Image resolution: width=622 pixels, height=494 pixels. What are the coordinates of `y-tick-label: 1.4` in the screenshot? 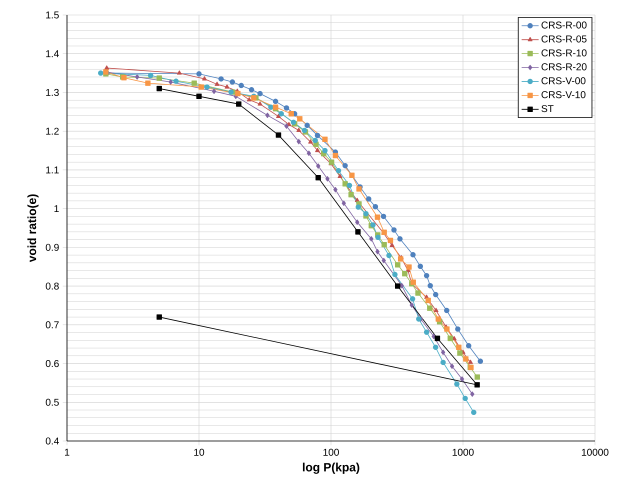 It's located at (52, 54).